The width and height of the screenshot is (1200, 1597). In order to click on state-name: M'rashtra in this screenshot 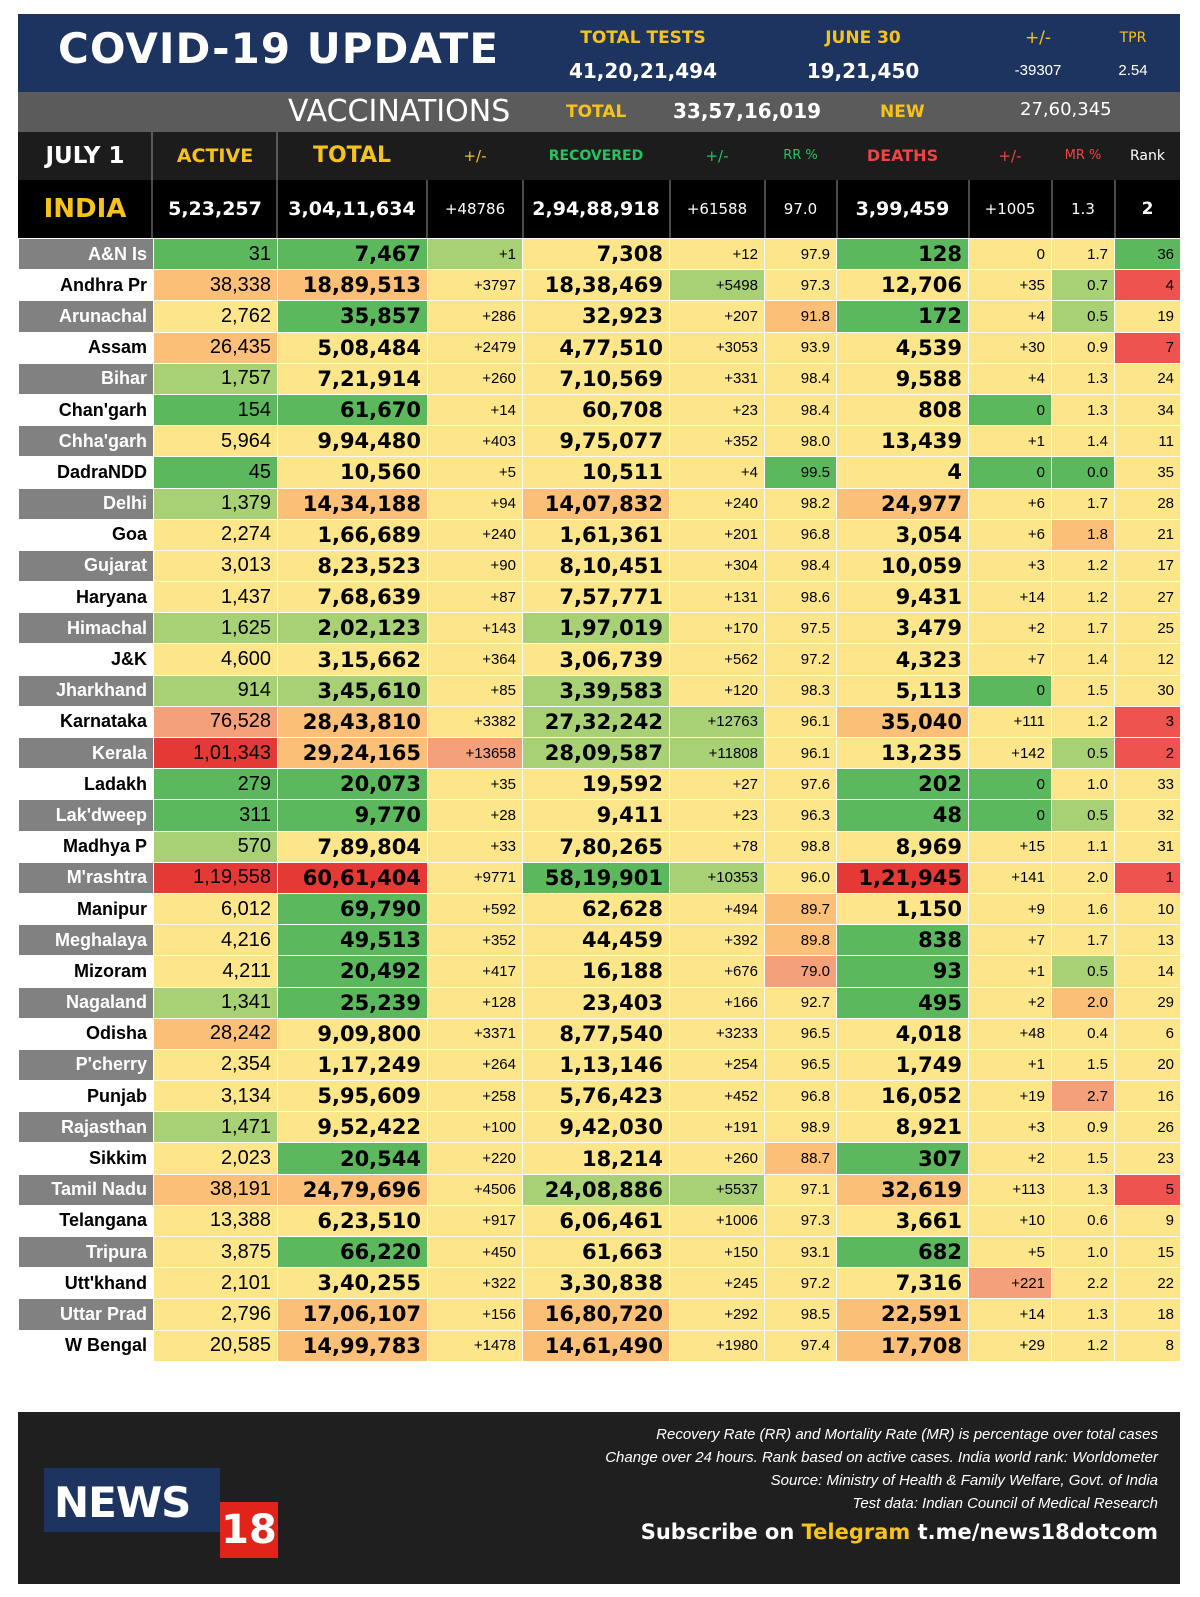, I will do `click(86, 877)`.